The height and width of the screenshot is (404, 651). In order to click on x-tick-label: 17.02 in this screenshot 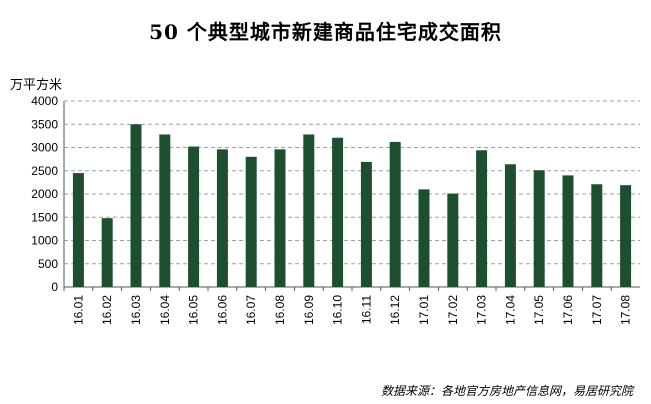, I will do `click(453, 310)`.